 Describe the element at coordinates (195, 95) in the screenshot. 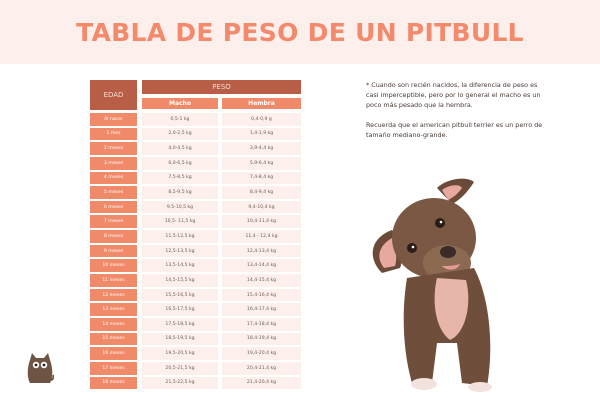

I see `table-header: EDAD PESO Macho Hembra` at that location.